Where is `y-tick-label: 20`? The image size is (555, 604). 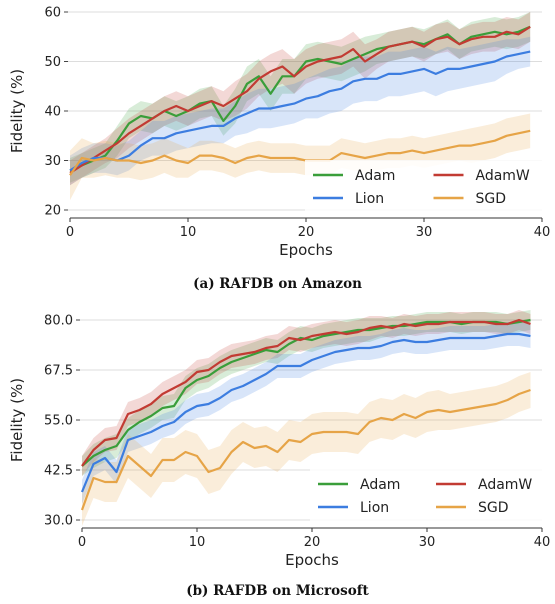 y-tick-label: 20 is located at coordinates (52, 211).